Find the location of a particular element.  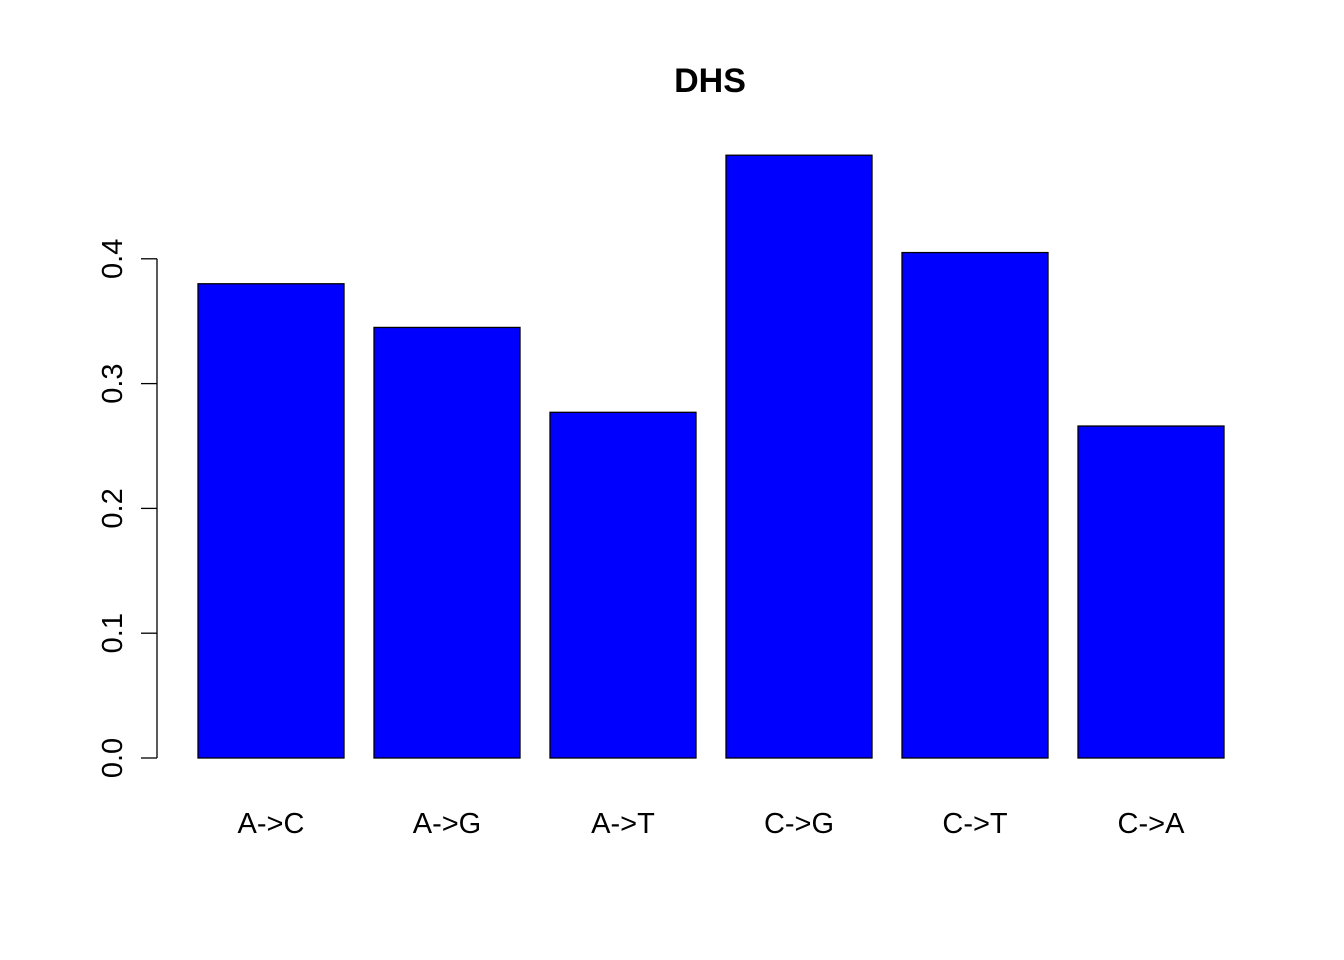

y-tick-label: 0.2 is located at coordinates (113, 508).